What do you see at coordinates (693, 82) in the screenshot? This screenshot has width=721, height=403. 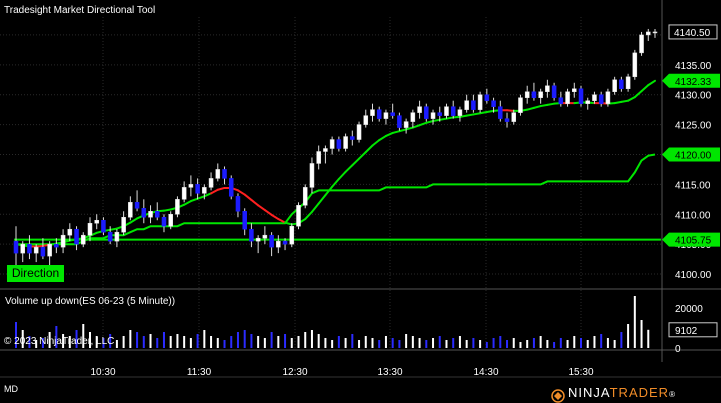 I see `price-marker-label: 4132.33` at bounding box center [693, 82].